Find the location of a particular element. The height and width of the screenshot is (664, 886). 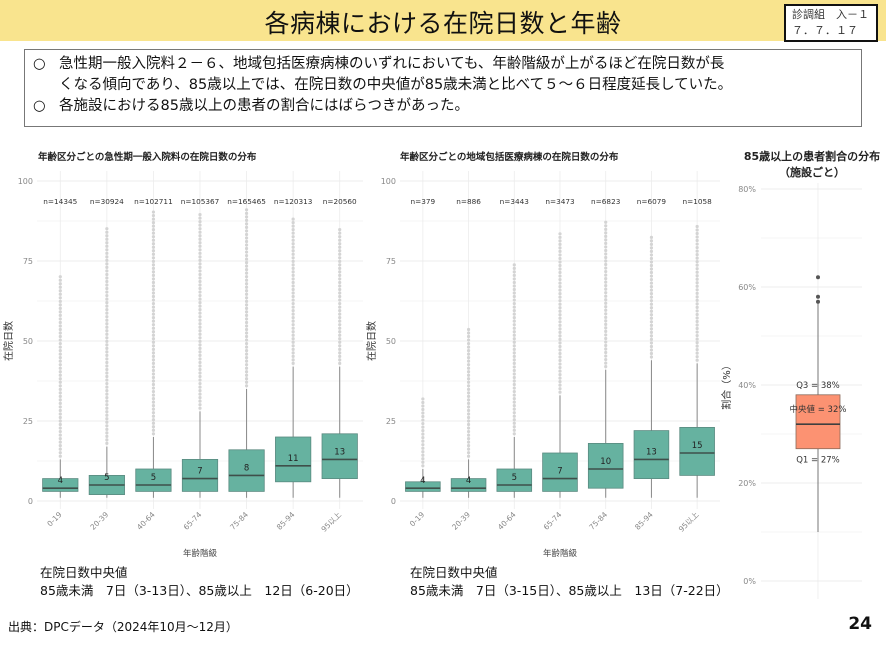

y-tick-label: 40% is located at coordinates (747, 385).